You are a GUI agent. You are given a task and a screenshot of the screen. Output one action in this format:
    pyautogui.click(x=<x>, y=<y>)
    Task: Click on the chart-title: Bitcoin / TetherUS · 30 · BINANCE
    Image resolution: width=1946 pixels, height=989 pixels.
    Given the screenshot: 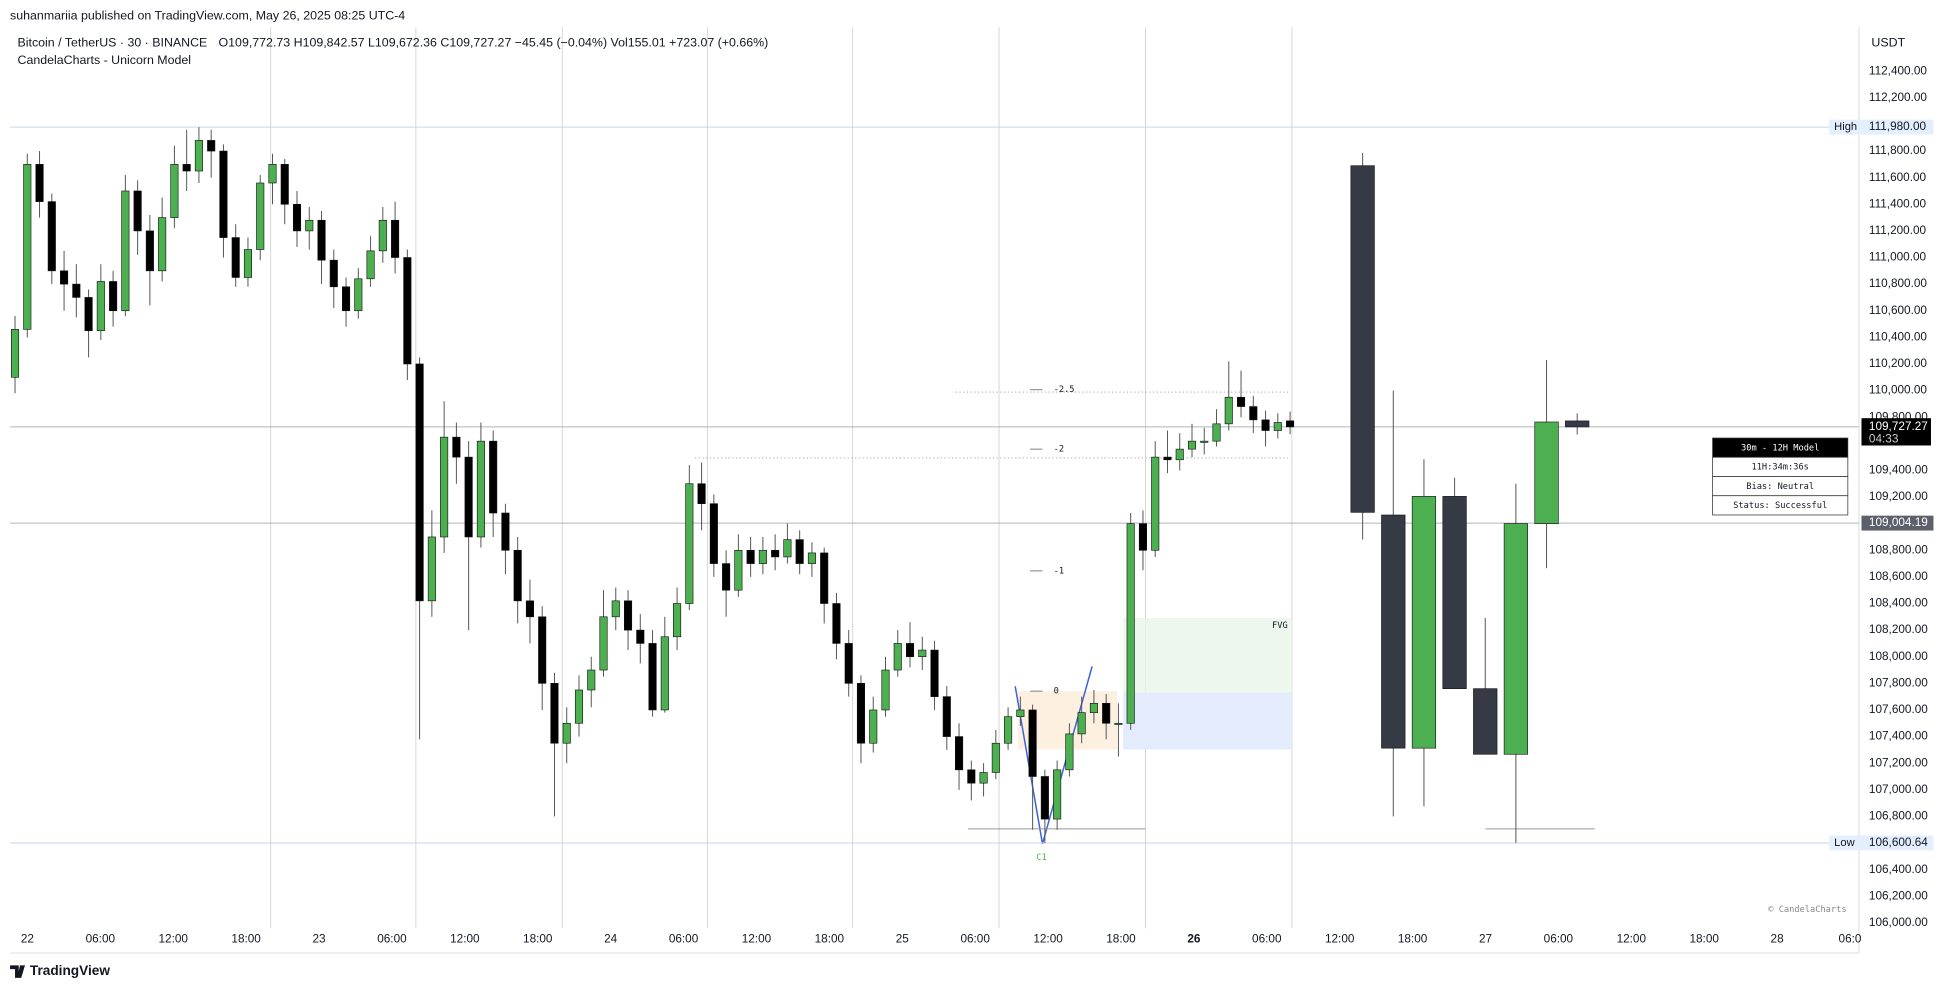 What is the action you would take?
    pyautogui.click(x=113, y=43)
    